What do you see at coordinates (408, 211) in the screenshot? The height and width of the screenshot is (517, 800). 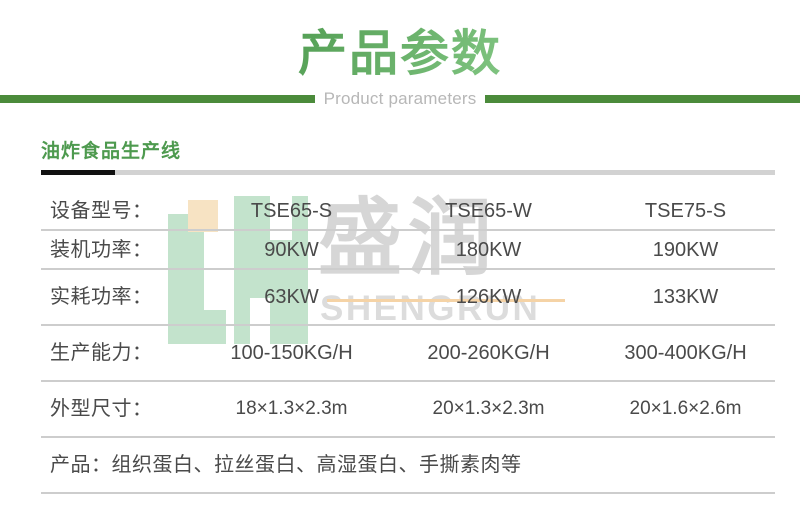 I see `table-row: 设备型号： TSE65-S TSE65-W TSE75-S` at bounding box center [408, 211].